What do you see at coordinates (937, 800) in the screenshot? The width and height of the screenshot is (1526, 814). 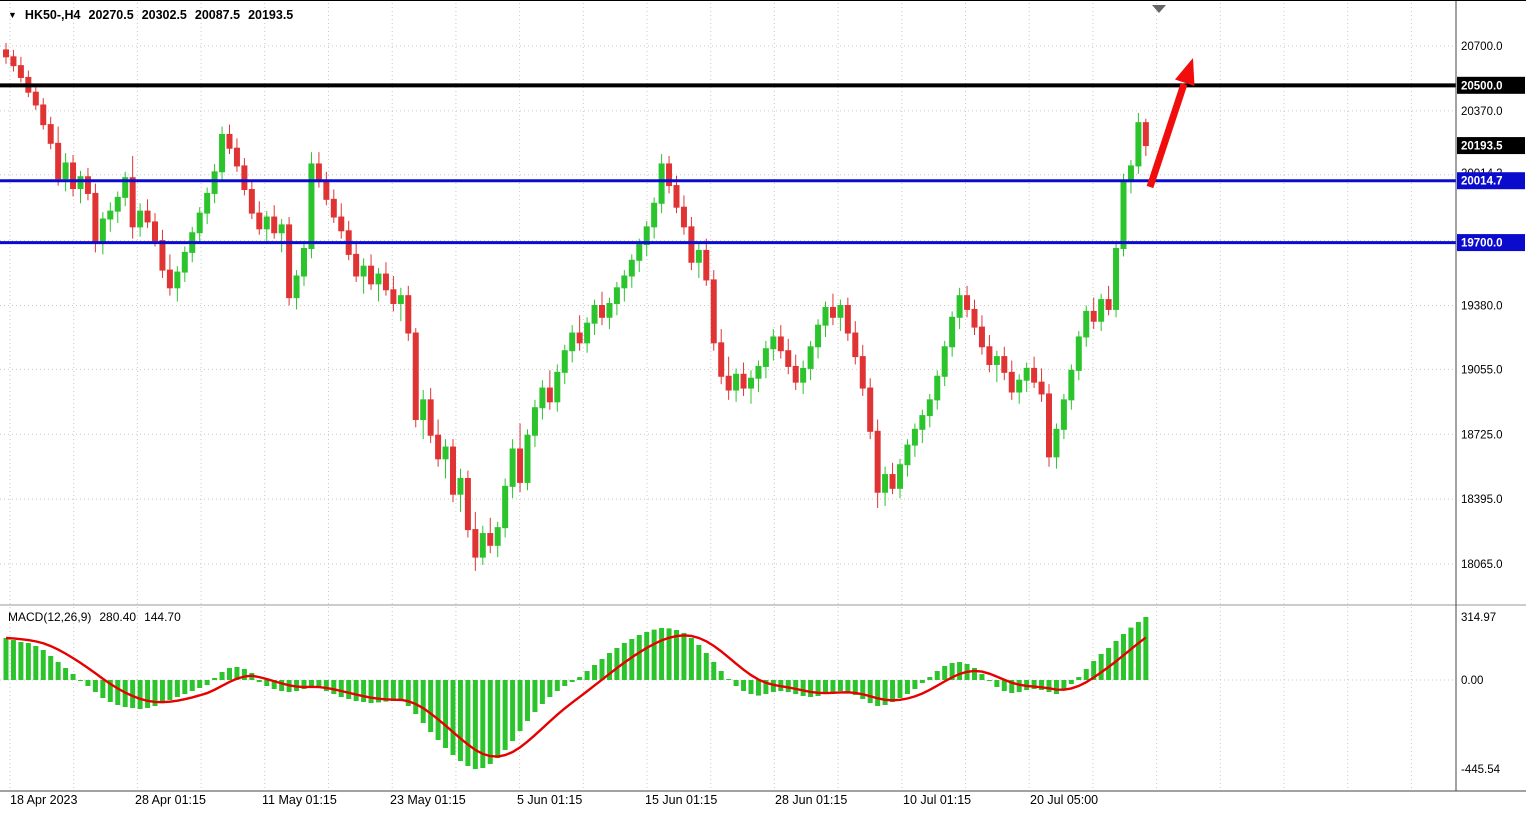 I see `date-label: 10 Jul 01:15` at bounding box center [937, 800].